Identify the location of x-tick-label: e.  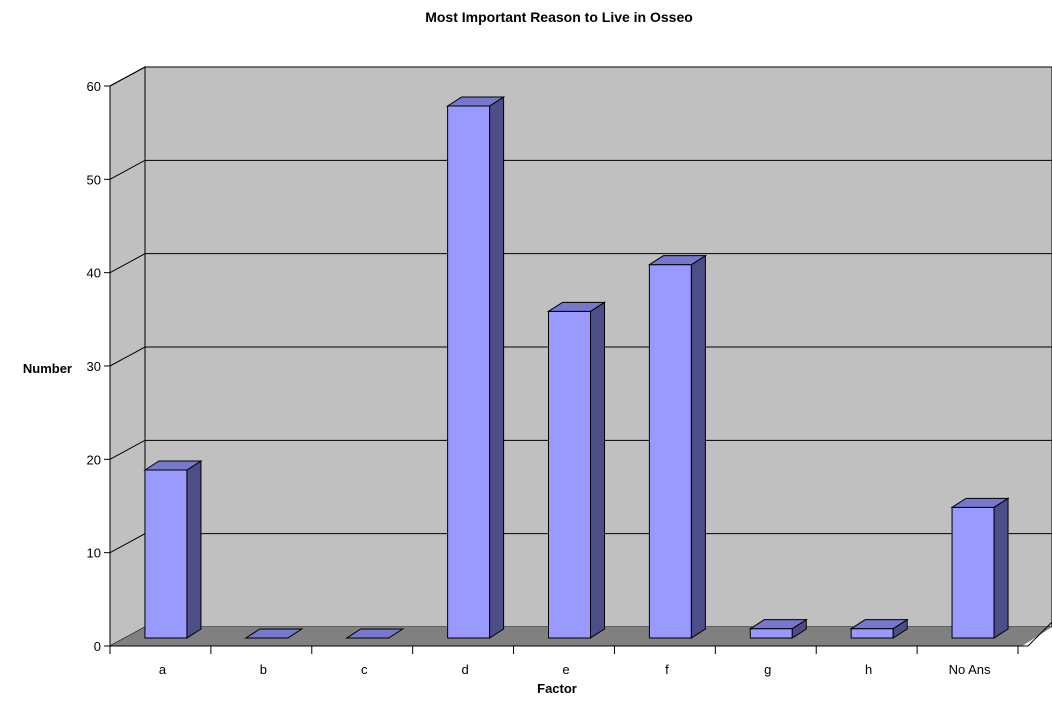
(565, 669).